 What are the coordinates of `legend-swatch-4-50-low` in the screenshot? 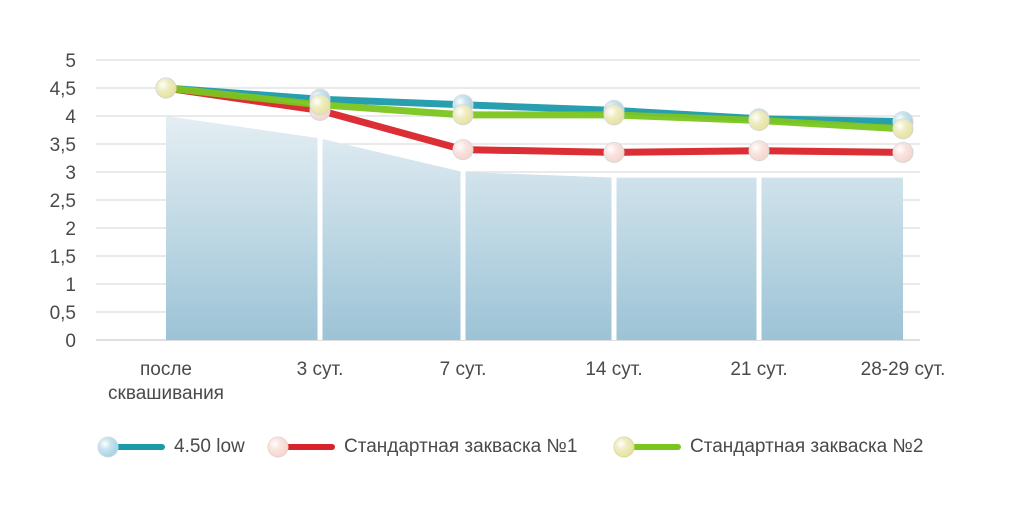 It's located at (131, 447).